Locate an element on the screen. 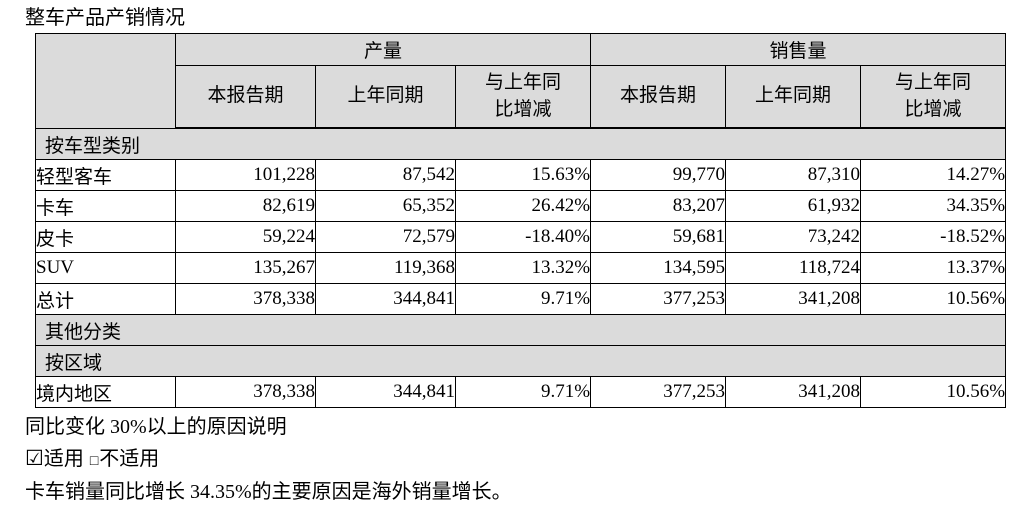  section-row-by-vehicle-type: 按车型类别 is located at coordinates (520, 143).